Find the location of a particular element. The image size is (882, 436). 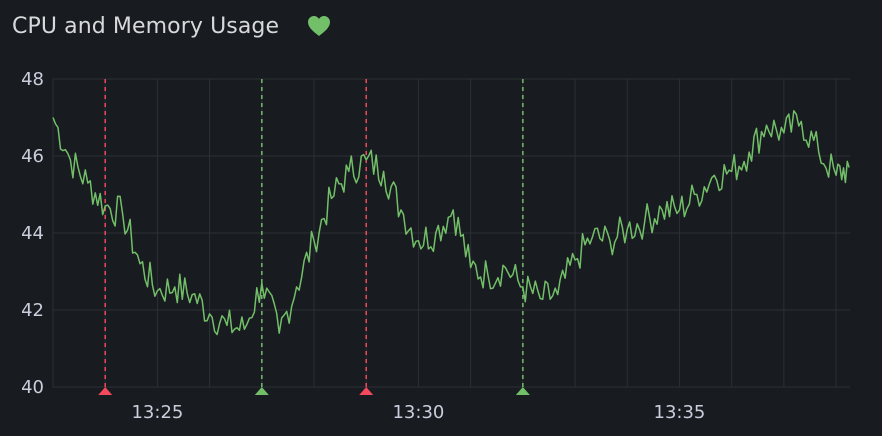

heart-icon is located at coordinates (319, 26).